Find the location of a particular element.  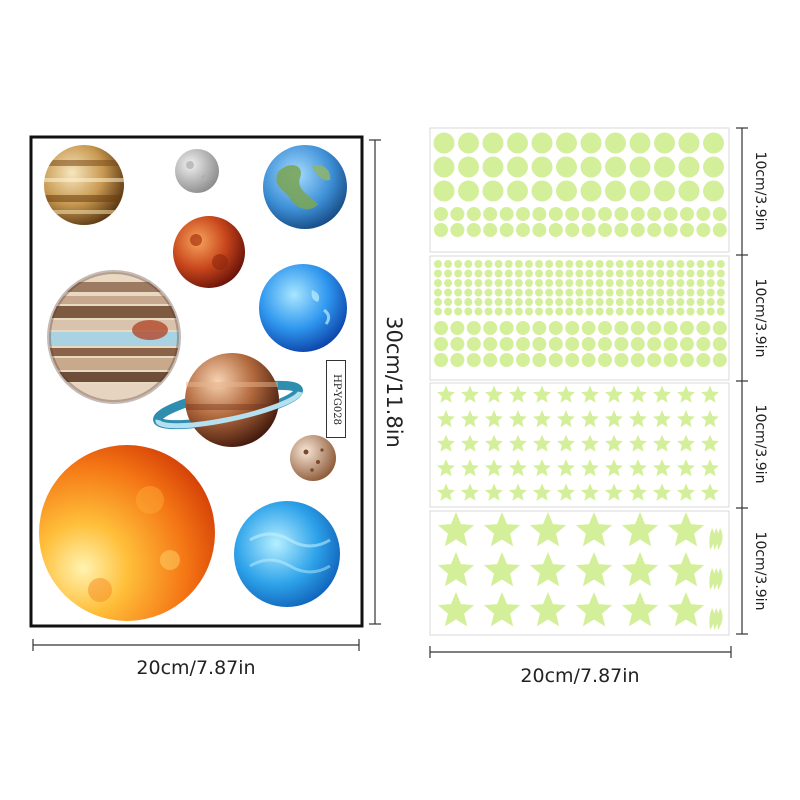

planet-mercury is located at coordinates (313, 458).